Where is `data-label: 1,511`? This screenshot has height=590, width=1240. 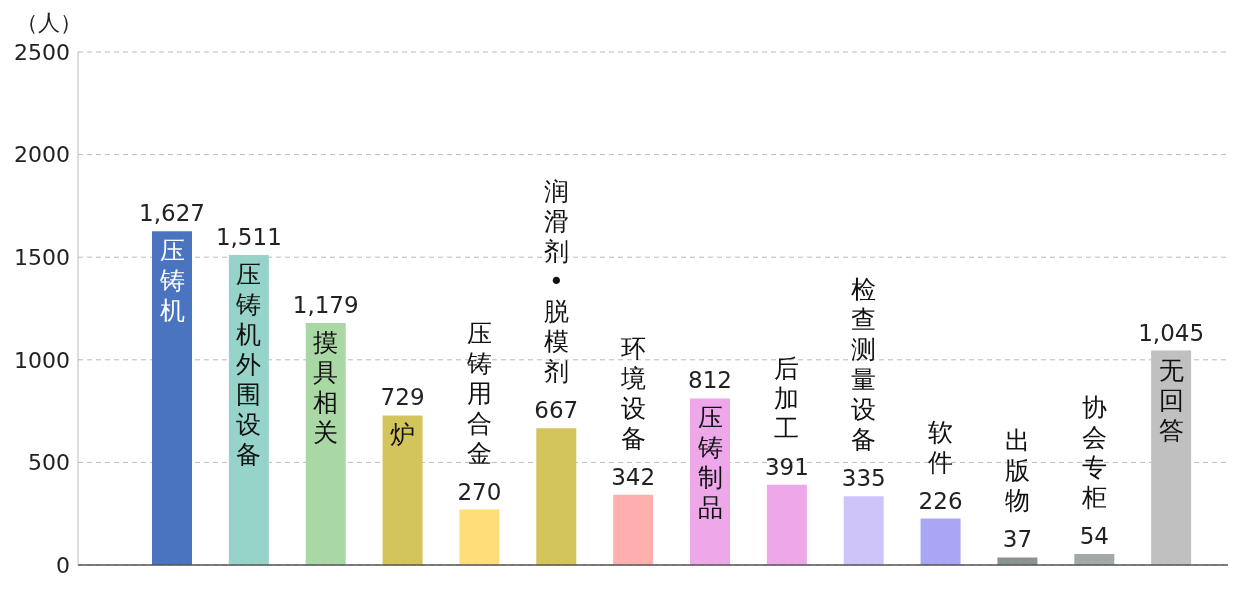
data-label: 1,511 is located at coordinates (248, 236).